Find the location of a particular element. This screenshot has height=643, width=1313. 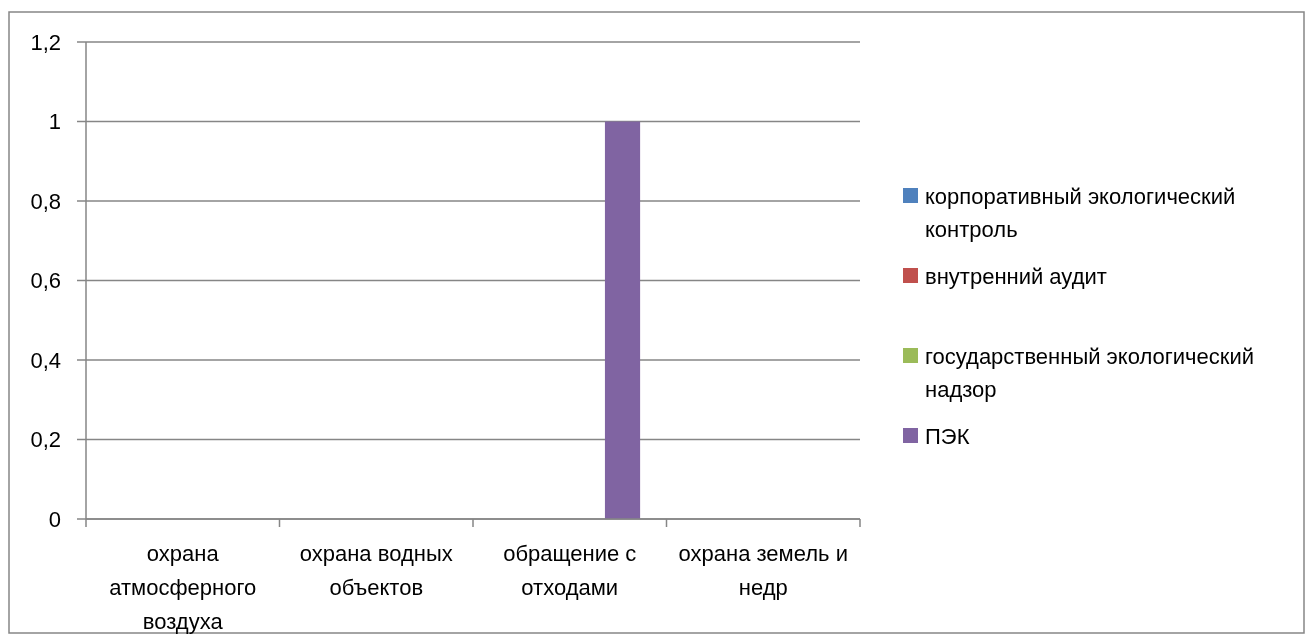

legend-label: государственный экологический надзор is located at coordinates (1090, 372).